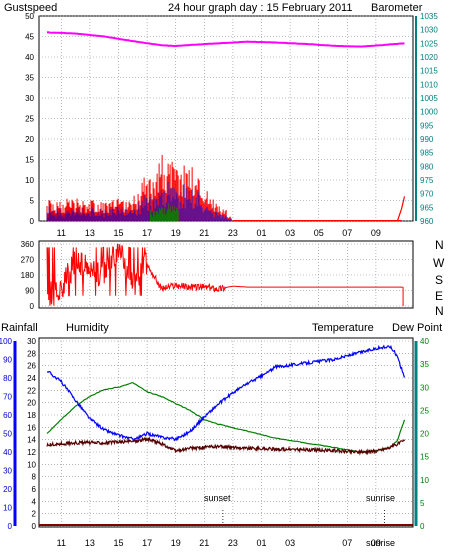 The height and width of the screenshot is (560, 468). Describe the element at coordinates (424, 434) in the screenshot. I see `temperature-tick-label: 20` at that location.